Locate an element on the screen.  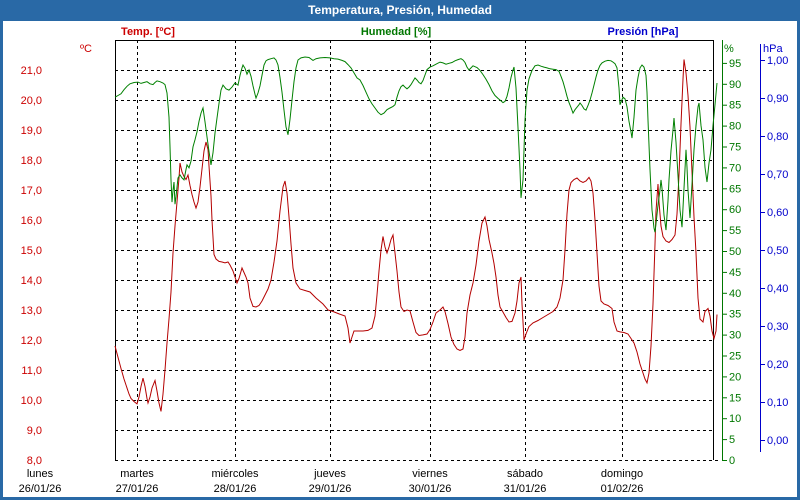
legend-pressure: Presión [hPa] is located at coordinates (643, 32).